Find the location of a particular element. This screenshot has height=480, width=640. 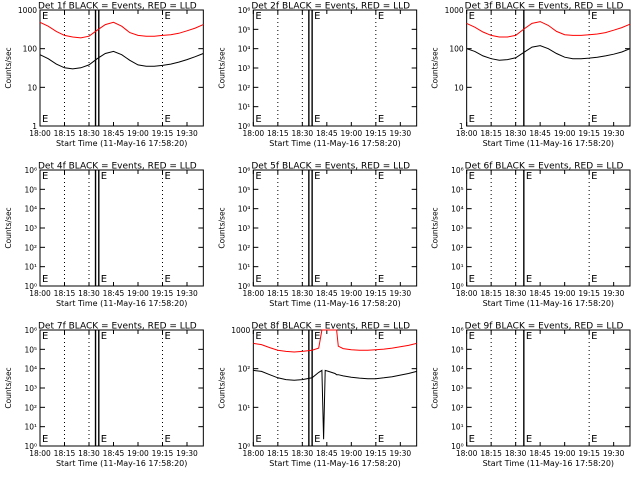

y-tick-label: 10 is located at coordinates (32, 87).